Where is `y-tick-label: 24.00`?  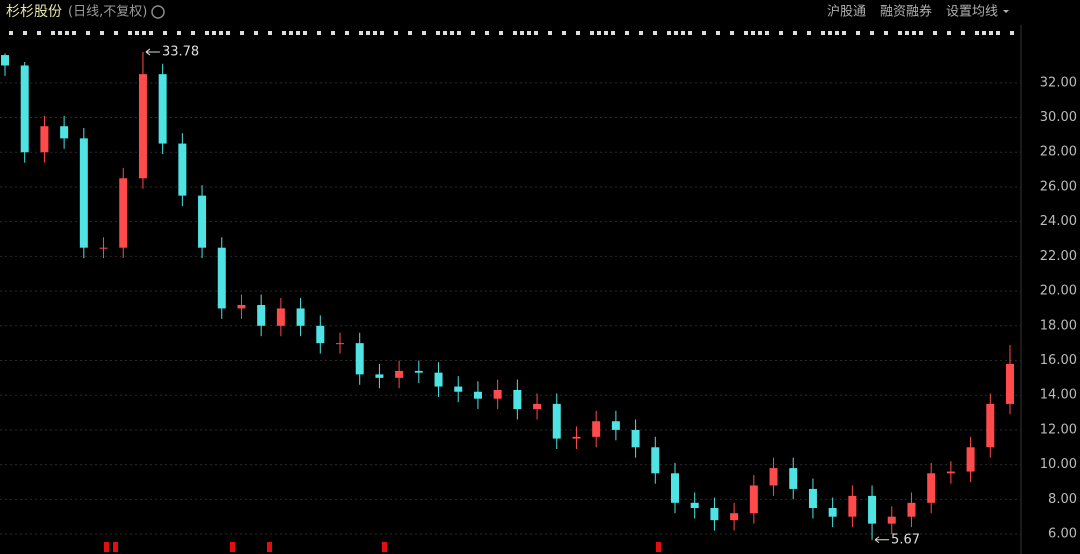 y-tick-label: 24.00 is located at coordinates (1058, 221).